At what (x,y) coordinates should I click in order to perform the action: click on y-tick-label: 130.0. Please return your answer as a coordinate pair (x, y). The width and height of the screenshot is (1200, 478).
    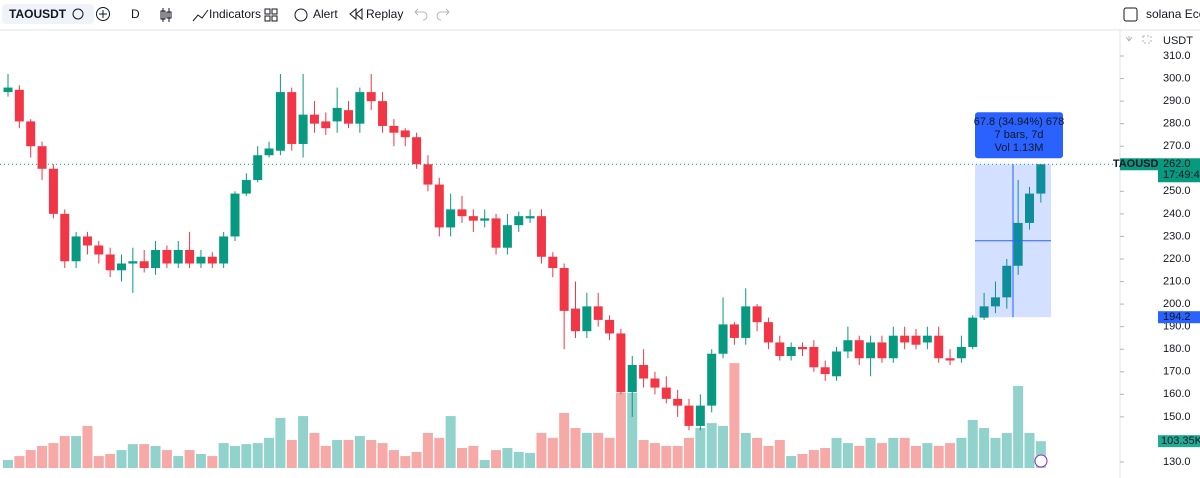
    Looking at the image, I should click on (1177, 462).